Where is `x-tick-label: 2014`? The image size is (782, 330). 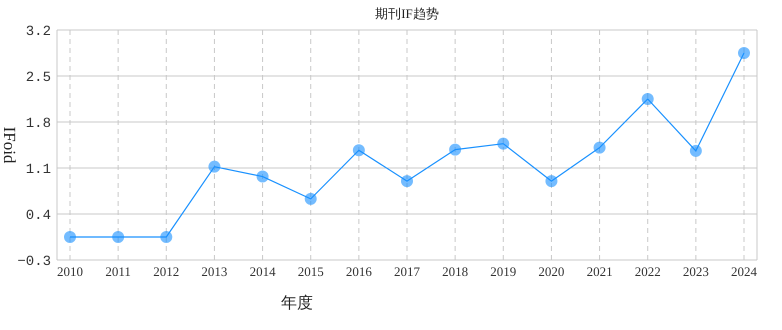 x-tick-label: 2014 is located at coordinates (263, 271).